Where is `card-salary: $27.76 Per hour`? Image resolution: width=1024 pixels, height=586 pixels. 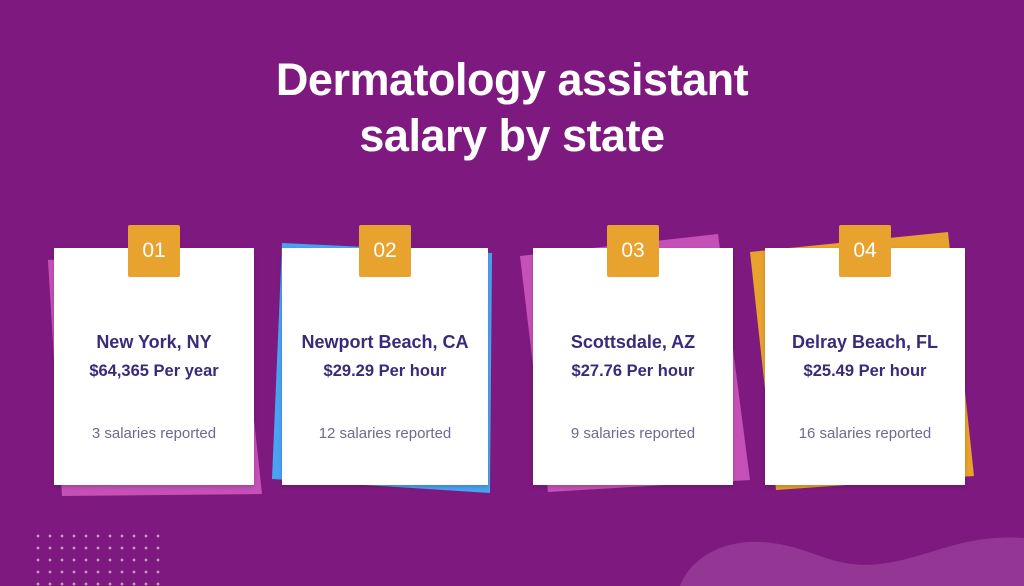 card-salary: $27.76 Per hour is located at coordinates (633, 371).